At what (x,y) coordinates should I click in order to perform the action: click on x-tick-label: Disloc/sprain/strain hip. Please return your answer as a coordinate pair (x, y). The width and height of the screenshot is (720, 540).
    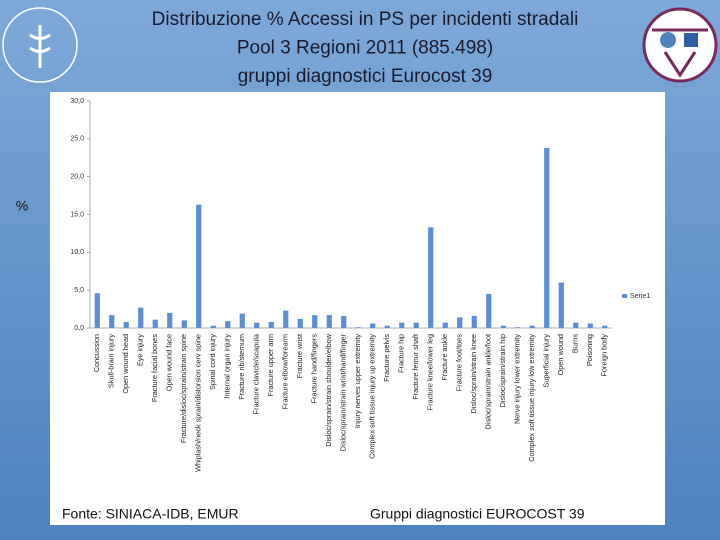
    Looking at the image, I should click on (502, 370).